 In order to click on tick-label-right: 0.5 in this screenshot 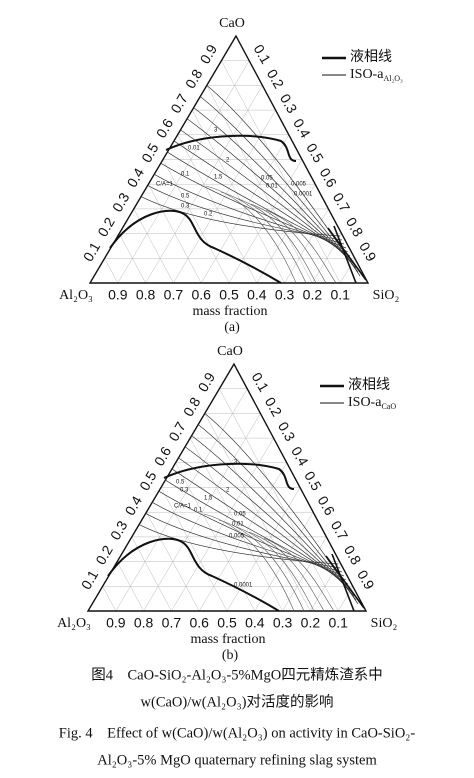, I will do `click(315, 152)`.